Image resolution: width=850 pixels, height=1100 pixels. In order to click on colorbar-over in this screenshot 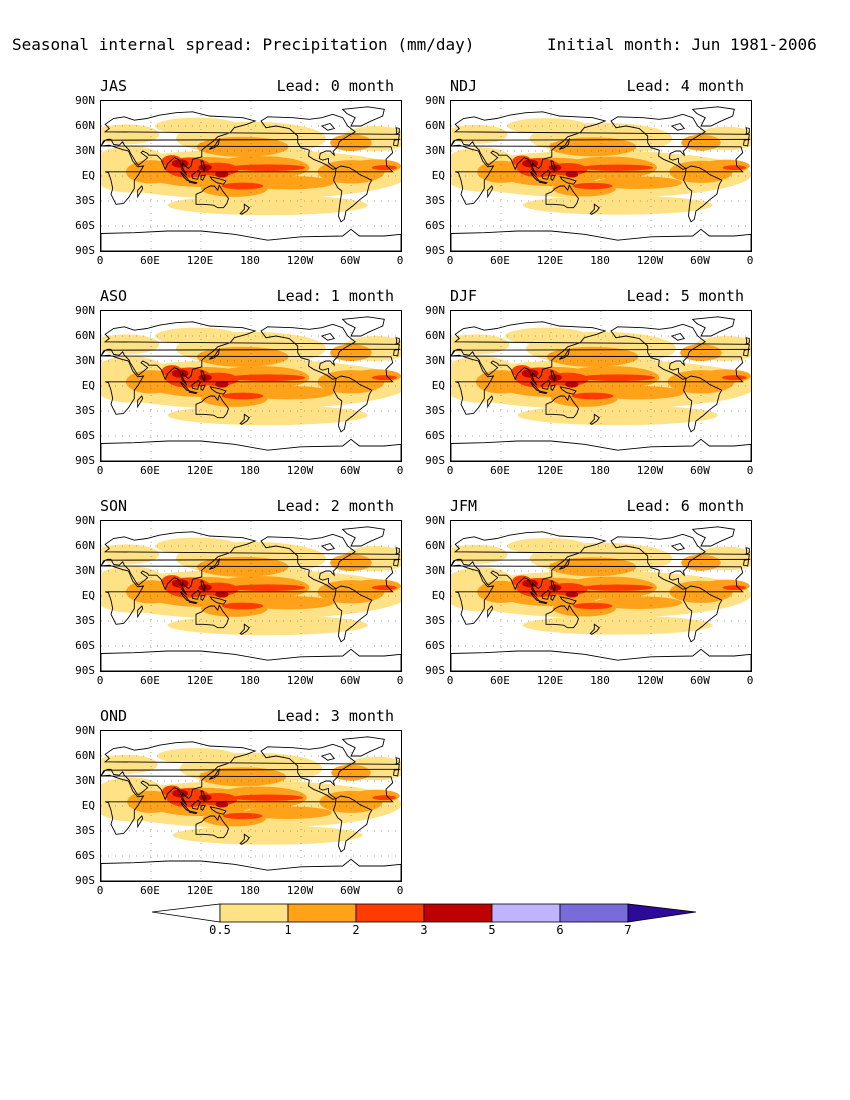, I will do `click(662, 913)`.